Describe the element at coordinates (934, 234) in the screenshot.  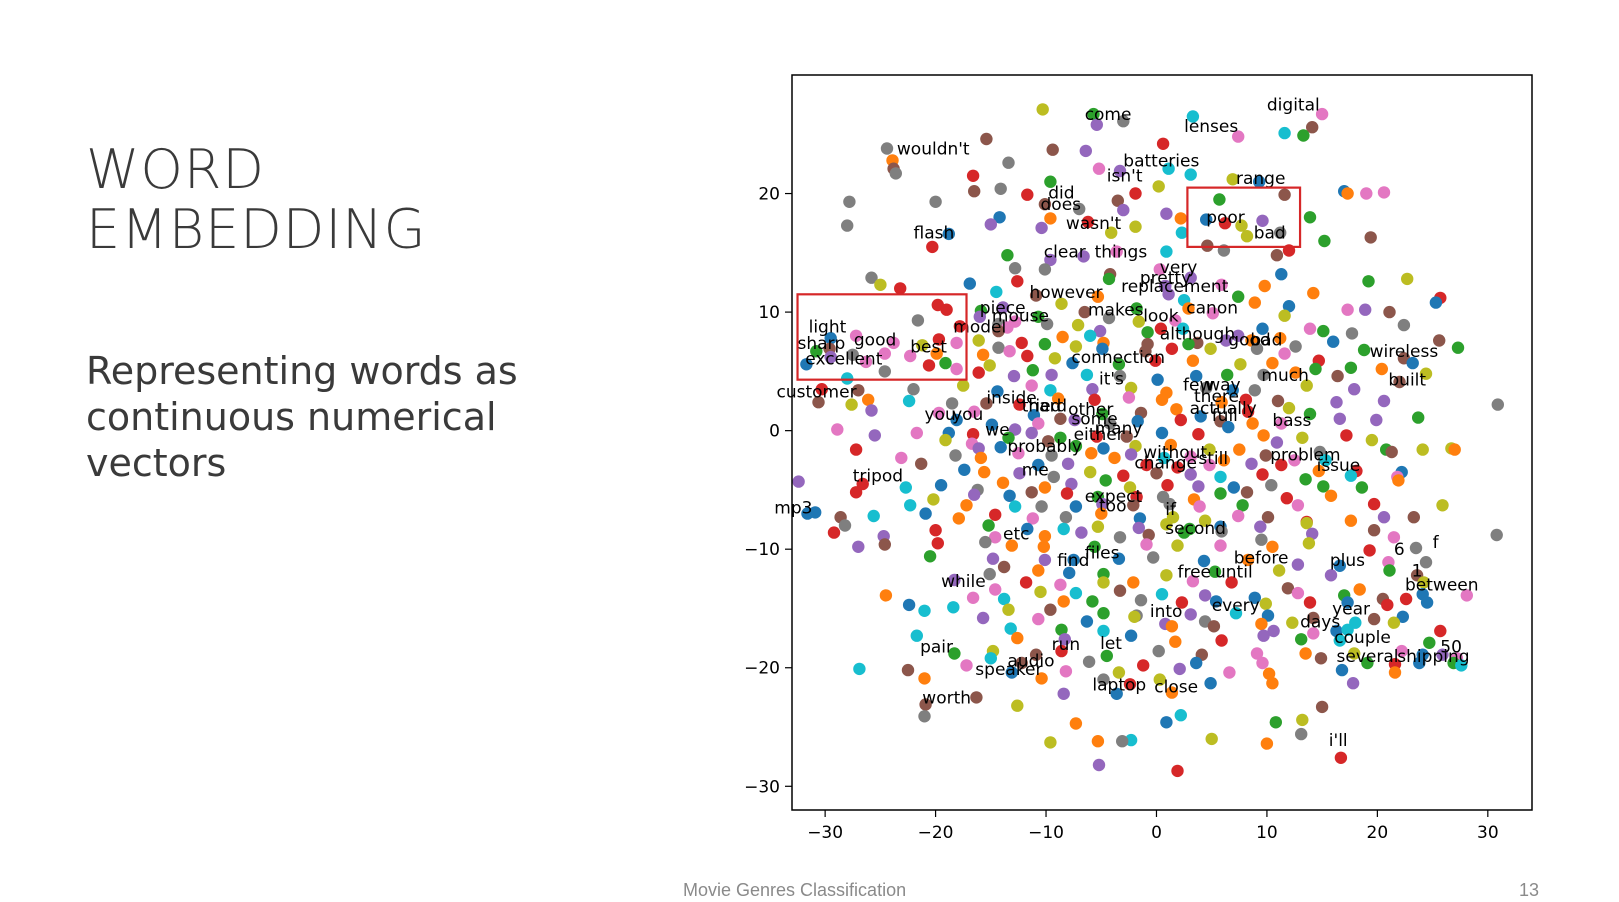
I see `word-label: flash` at that location.